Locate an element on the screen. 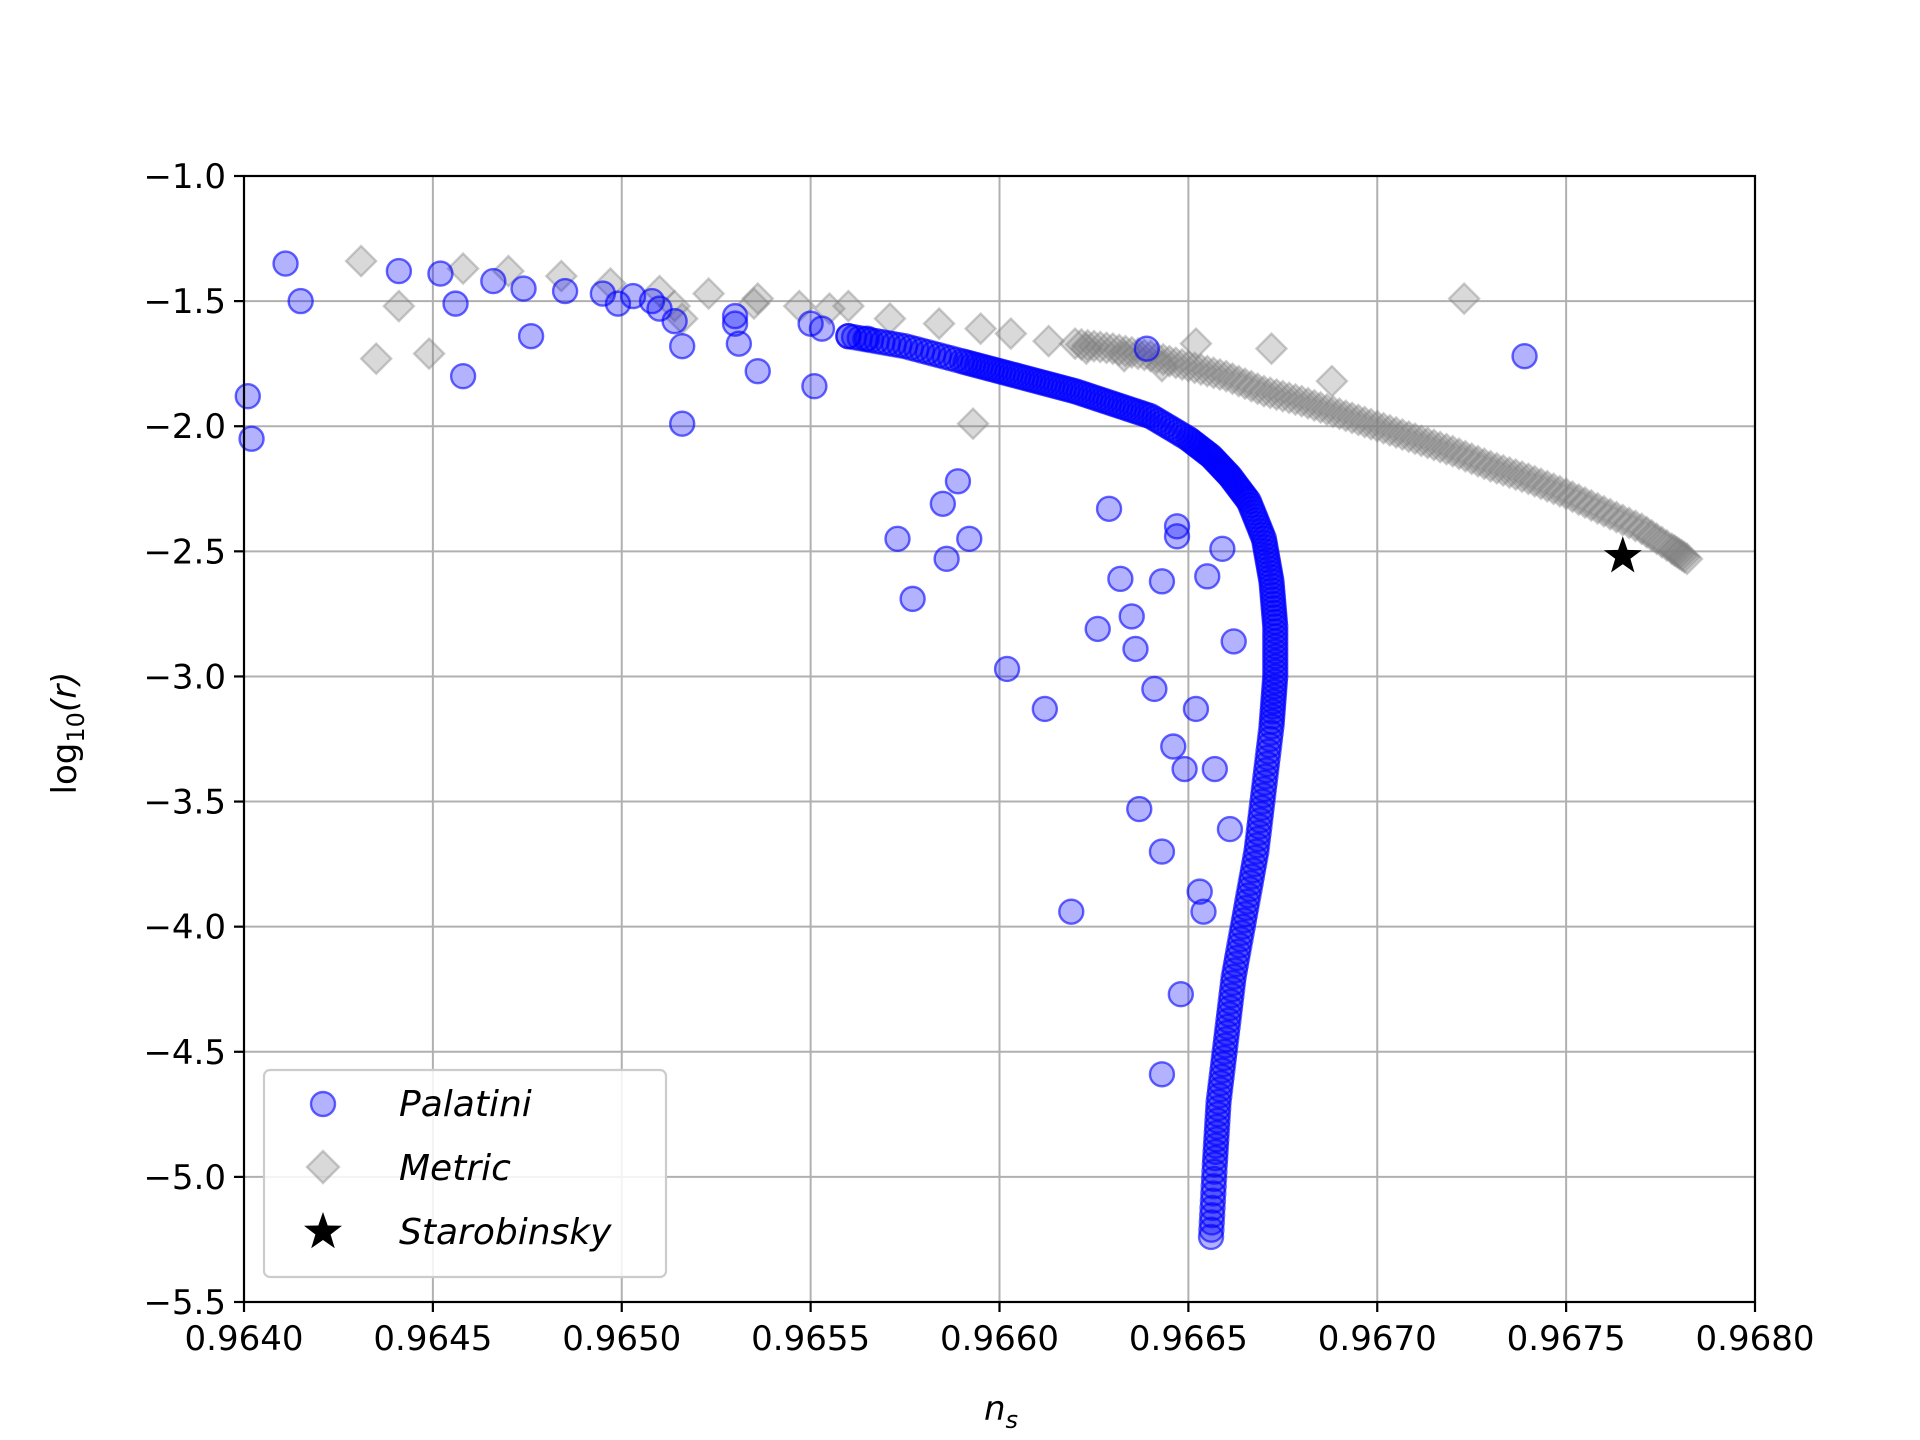  y-axis: −1.0 −1.5 −2.0 −2.5 −3.0 −3.5 −4.0 −4.5 −5.0 −5.5 is located at coordinates (193, 740).